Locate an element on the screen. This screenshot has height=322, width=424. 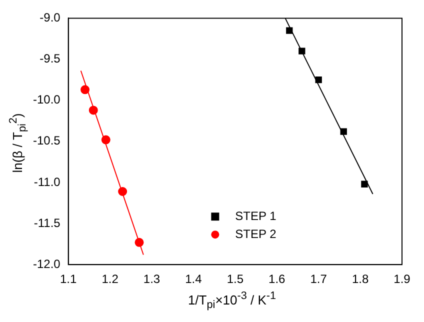
x-tick-label: 1.3 is located at coordinates (151, 279).